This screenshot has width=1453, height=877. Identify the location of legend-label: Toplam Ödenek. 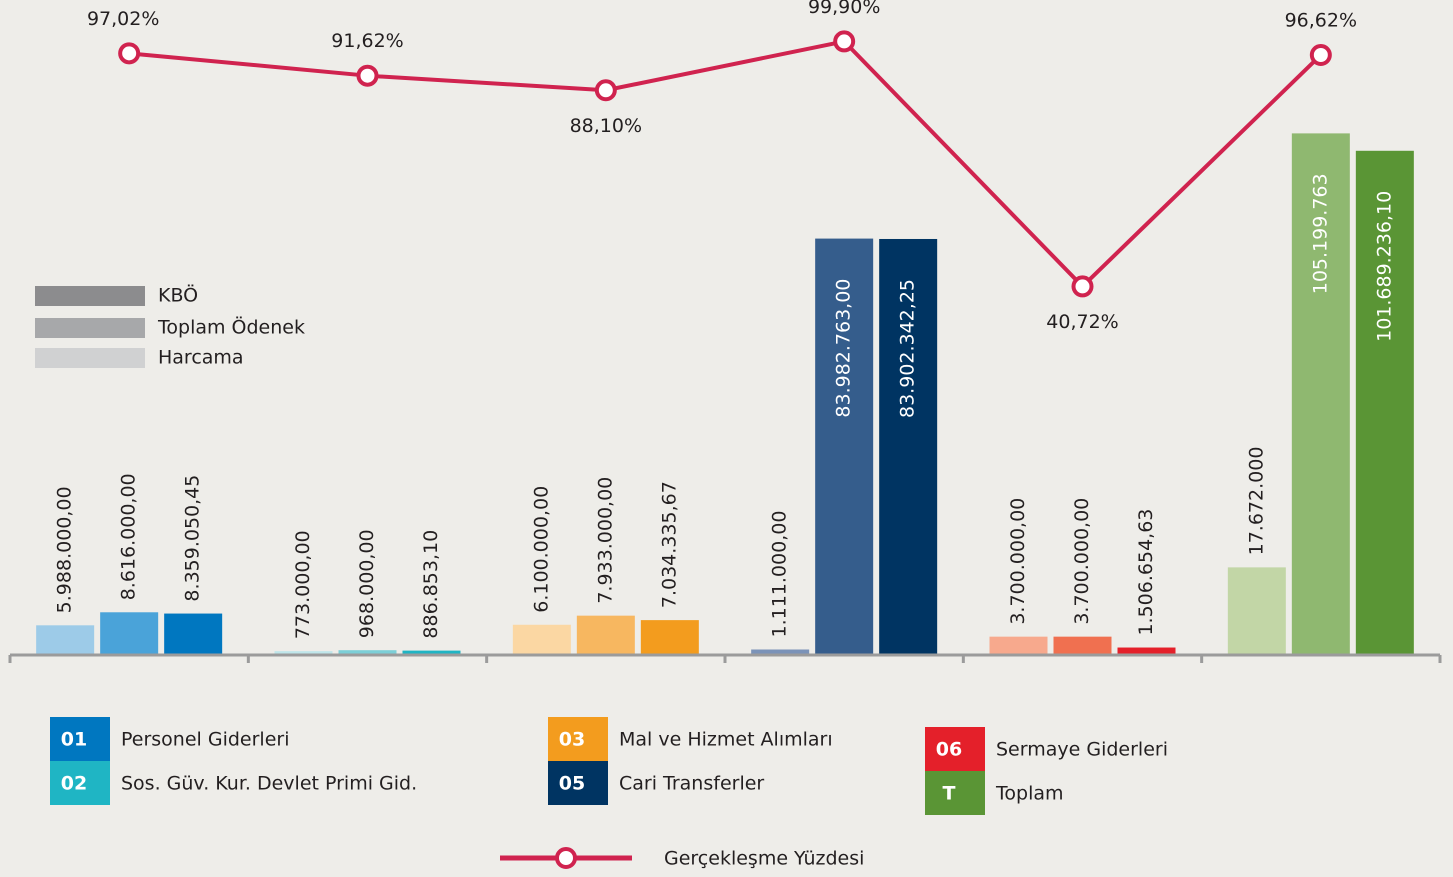
(231, 327).